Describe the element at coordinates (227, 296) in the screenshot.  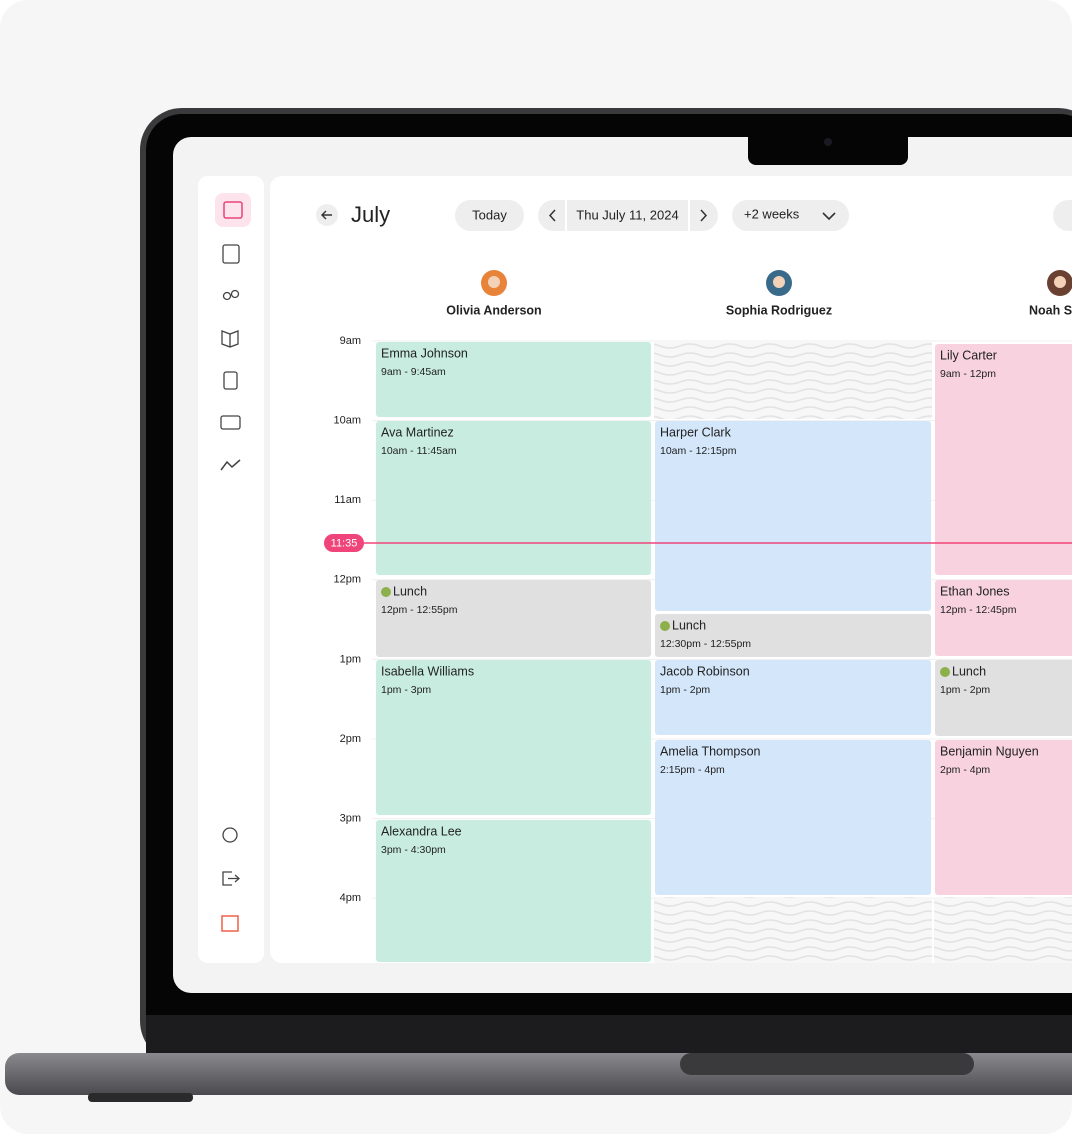
I see `nav-team` at that location.